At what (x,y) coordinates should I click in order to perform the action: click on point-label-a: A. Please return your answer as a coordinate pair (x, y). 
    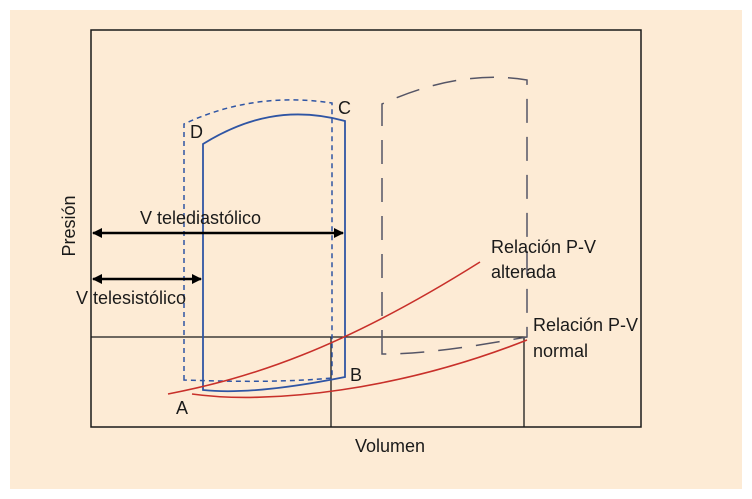
    Looking at the image, I should click on (182, 408).